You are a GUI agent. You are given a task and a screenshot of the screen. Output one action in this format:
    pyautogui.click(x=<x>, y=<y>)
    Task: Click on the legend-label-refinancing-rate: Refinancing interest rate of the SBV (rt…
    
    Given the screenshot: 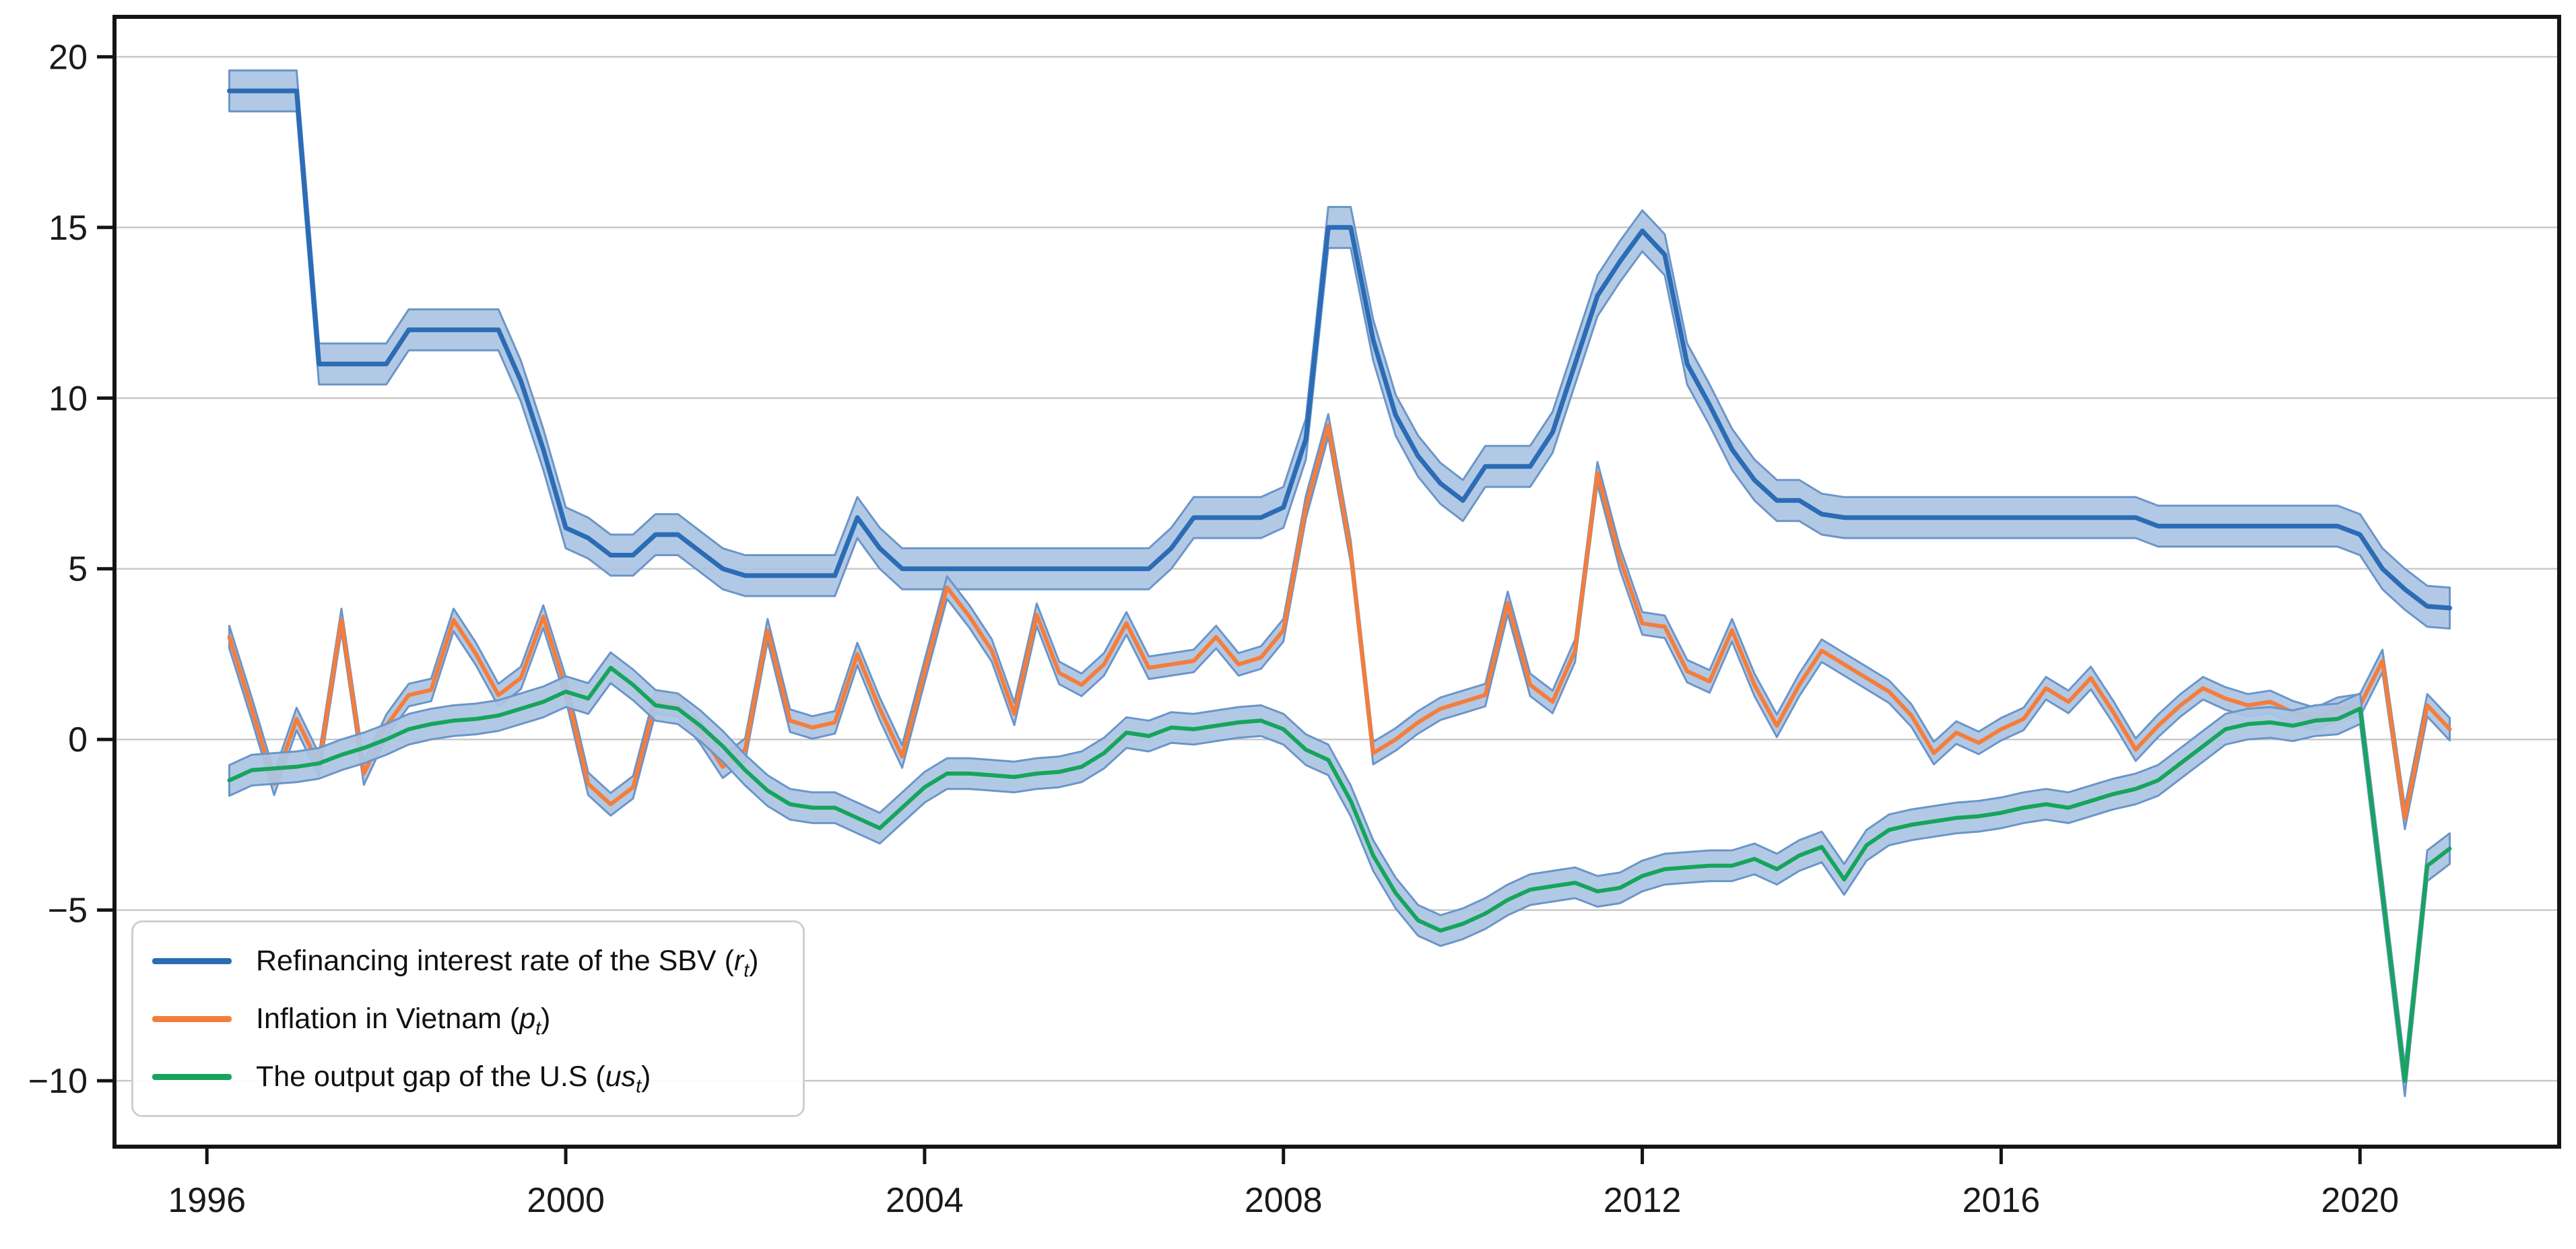 What is the action you would take?
    pyautogui.click(x=507, y=963)
    